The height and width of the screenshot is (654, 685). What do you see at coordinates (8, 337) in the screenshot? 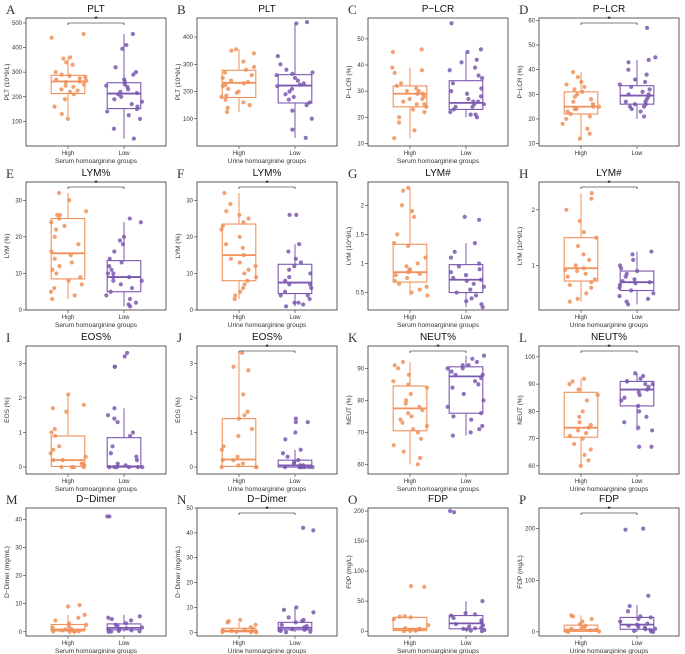
I see `panel-i-letter: I` at bounding box center [8, 337].